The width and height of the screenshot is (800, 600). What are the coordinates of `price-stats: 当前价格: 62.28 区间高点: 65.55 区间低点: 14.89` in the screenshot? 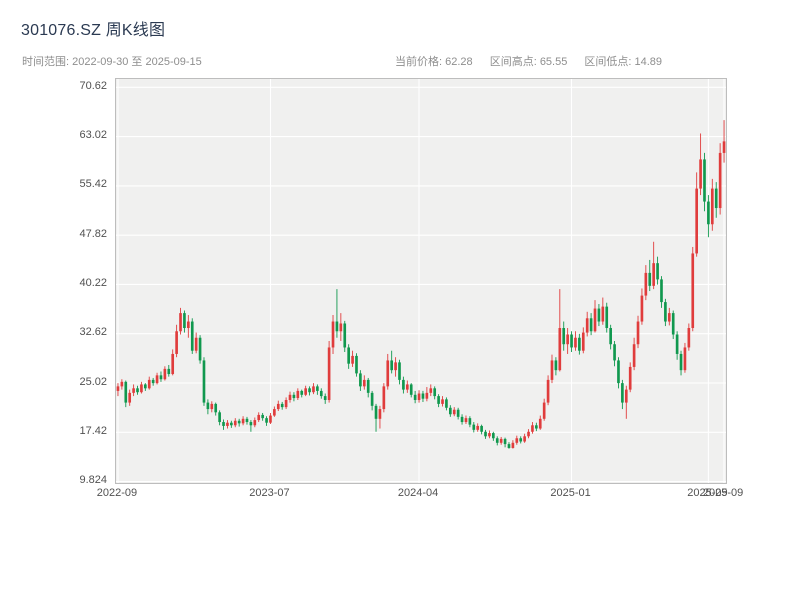 It's located at (535, 61).